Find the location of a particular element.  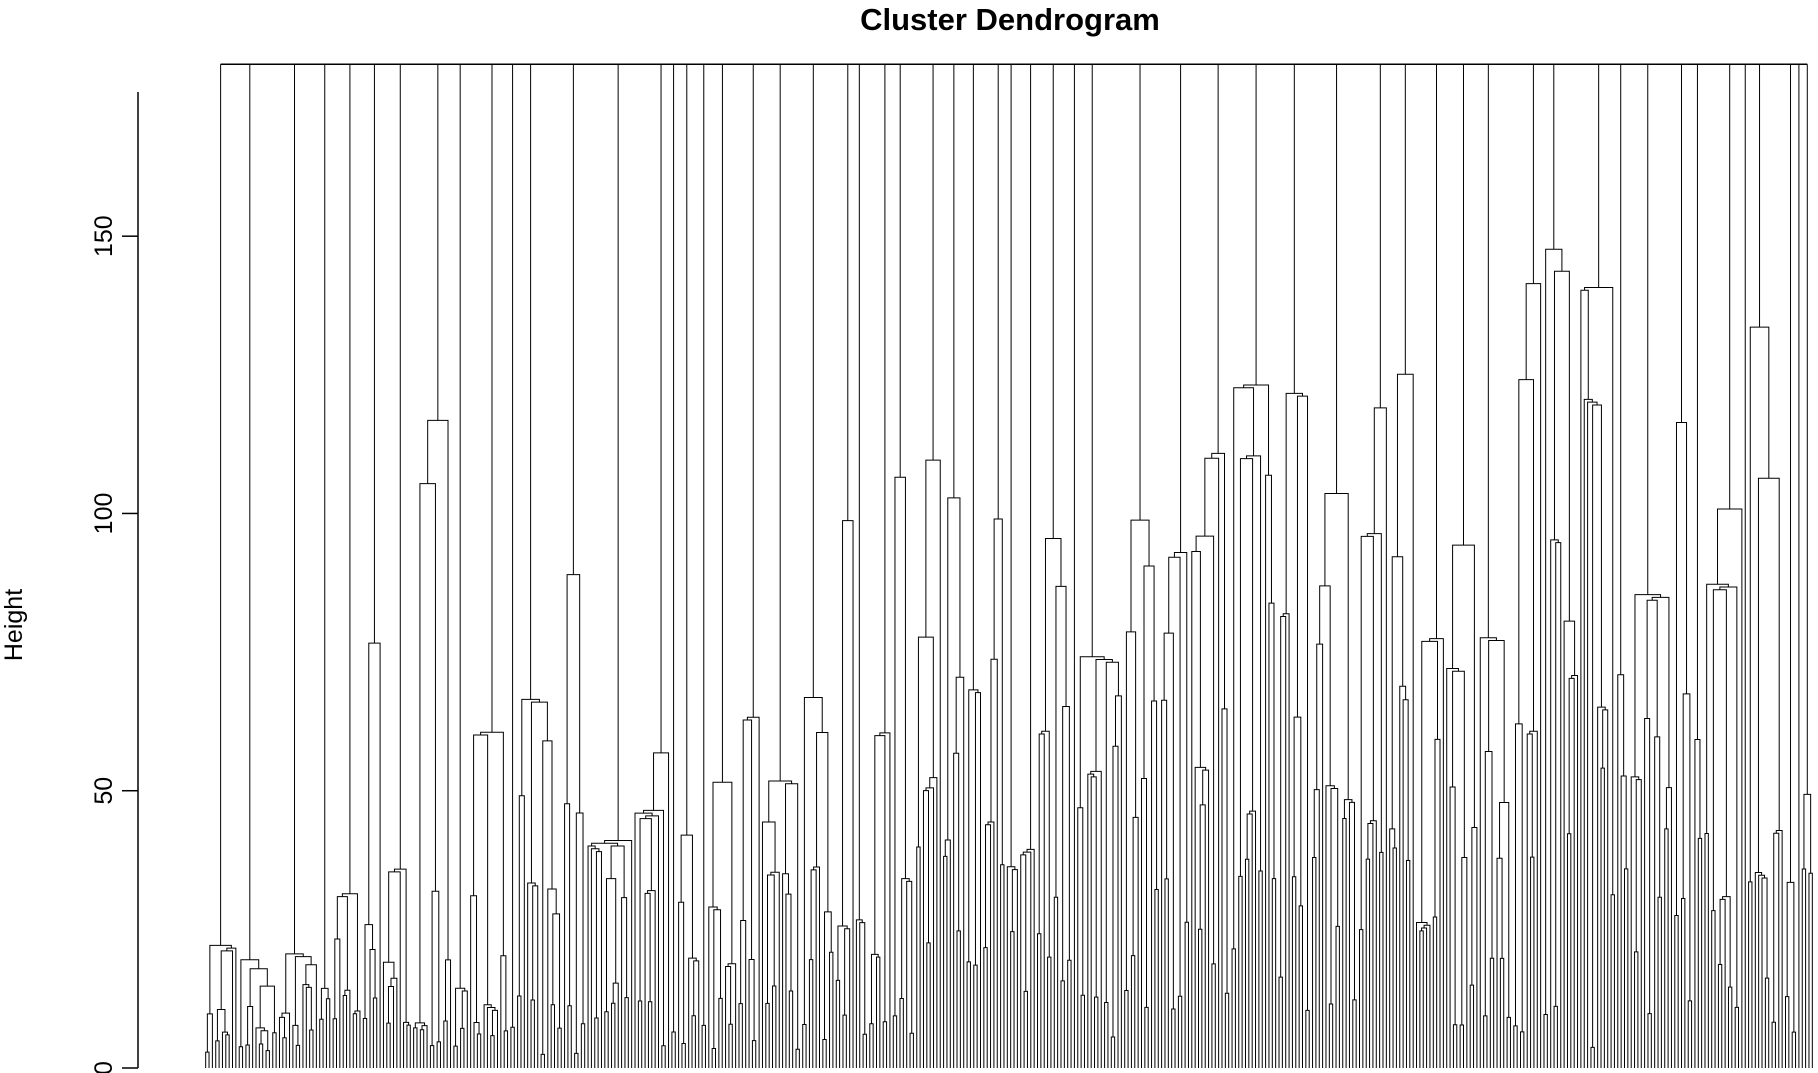

y-axis-label: Height is located at coordinates (14, 625).